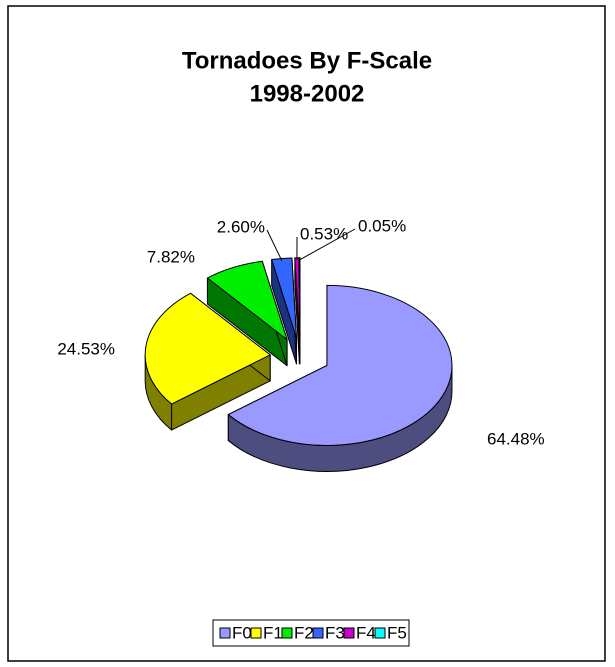 The height and width of the screenshot is (667, 615). I want to click on legend-label: F5, so click(397, 632).